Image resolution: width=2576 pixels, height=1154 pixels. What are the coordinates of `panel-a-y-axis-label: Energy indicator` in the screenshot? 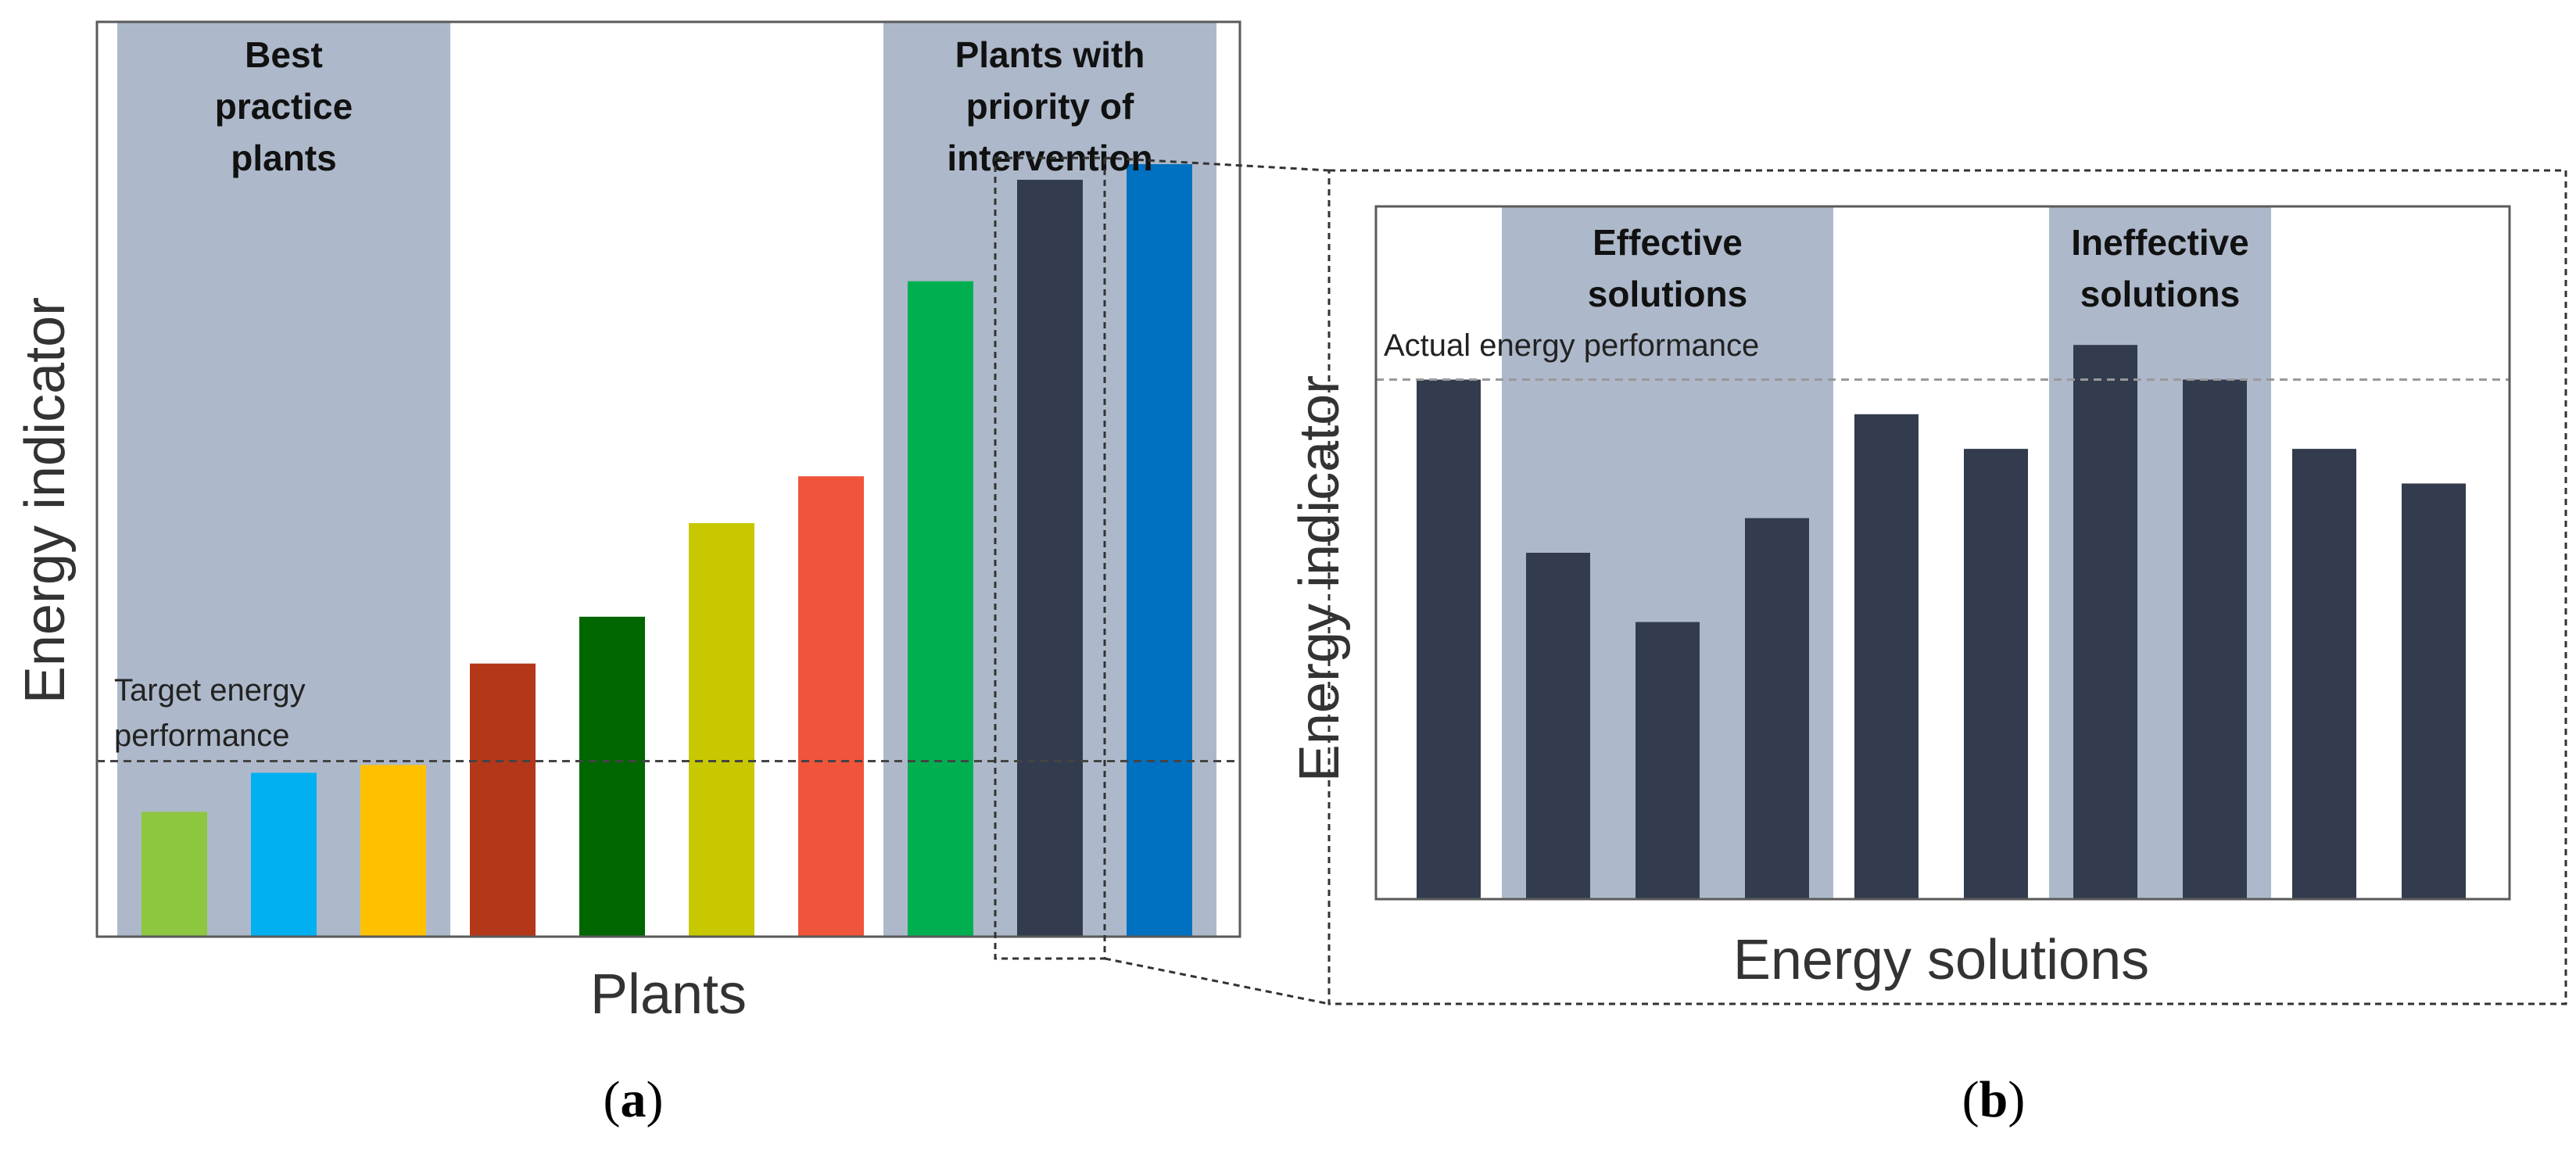 It's located at (45, 501).